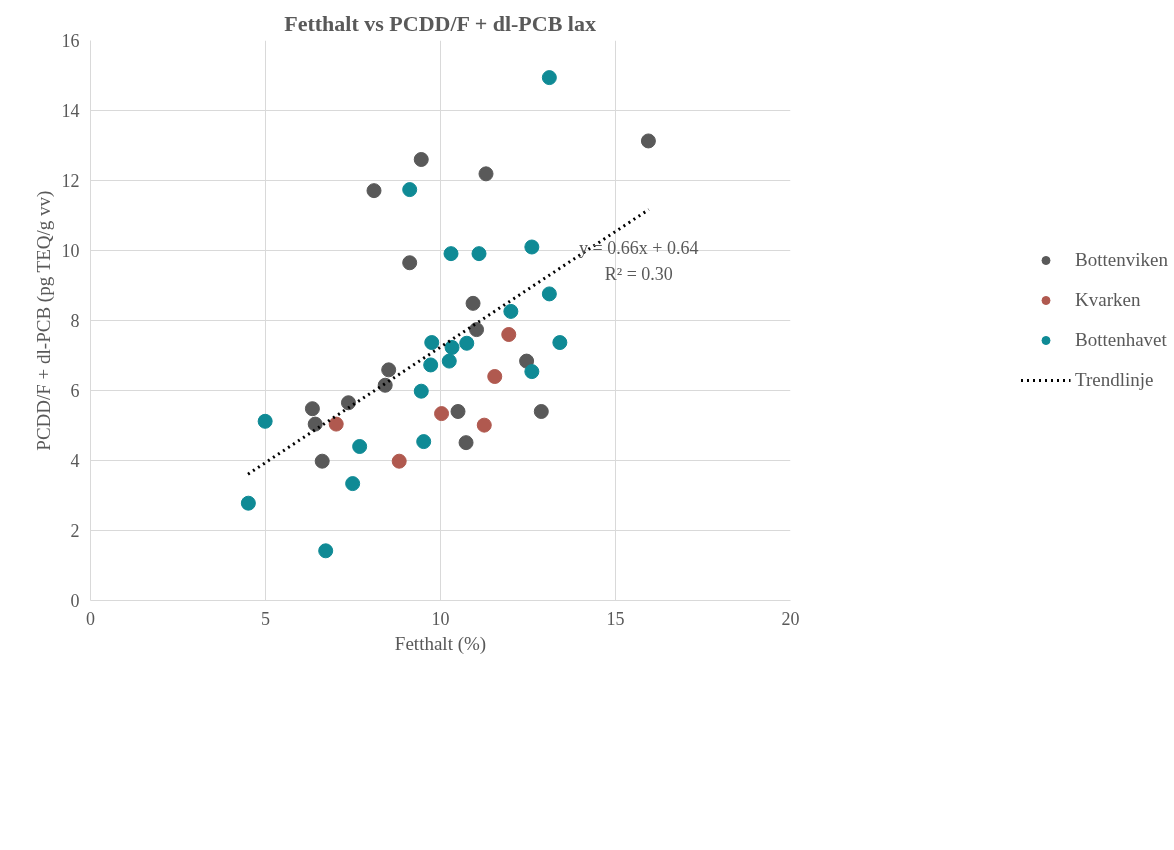 This screenshot has height=850, width=1174. I want to click on y-axis-title: PCDD/F + dl-PCB (pg TEQ/g vv), so click(43, 320).